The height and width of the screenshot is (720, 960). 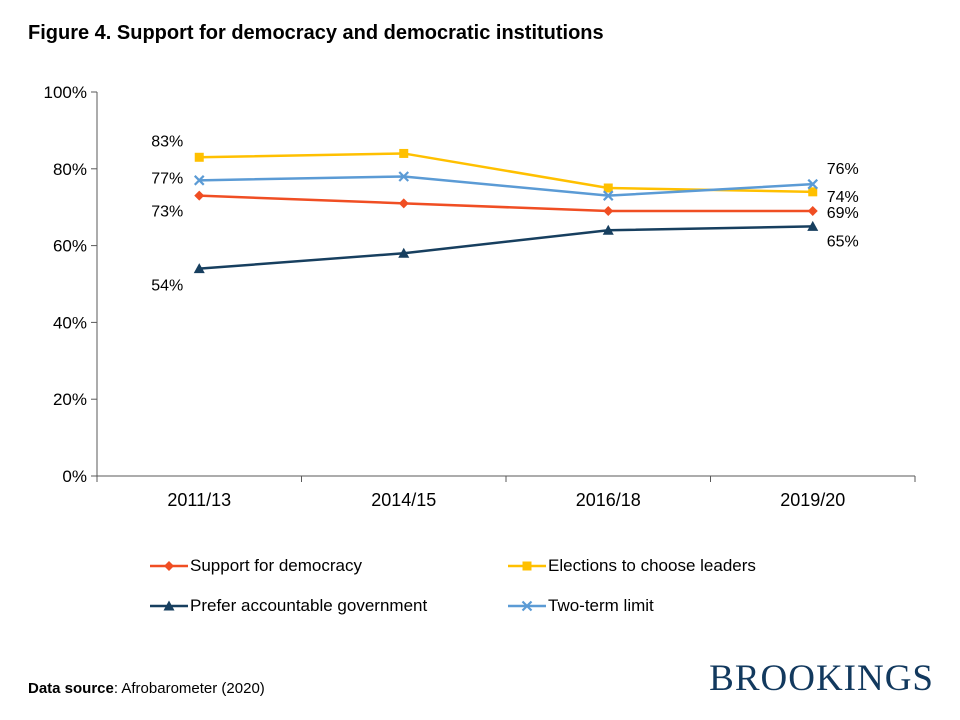 I want to click on data-label: 77%, so click(x=167, y=178).